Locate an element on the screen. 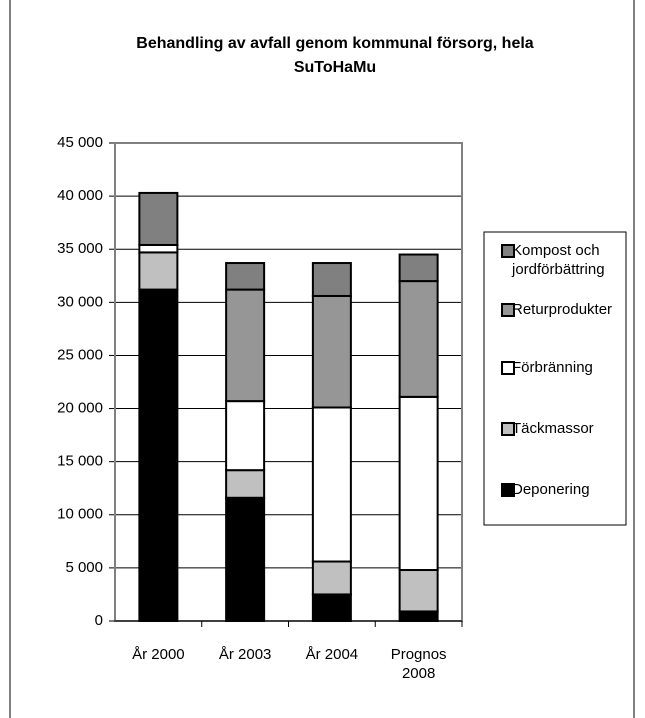 Image resolution: width=645 pixels, height=718 pixels. y-tick-label: 25 000 is located at coordinates (80, 354).